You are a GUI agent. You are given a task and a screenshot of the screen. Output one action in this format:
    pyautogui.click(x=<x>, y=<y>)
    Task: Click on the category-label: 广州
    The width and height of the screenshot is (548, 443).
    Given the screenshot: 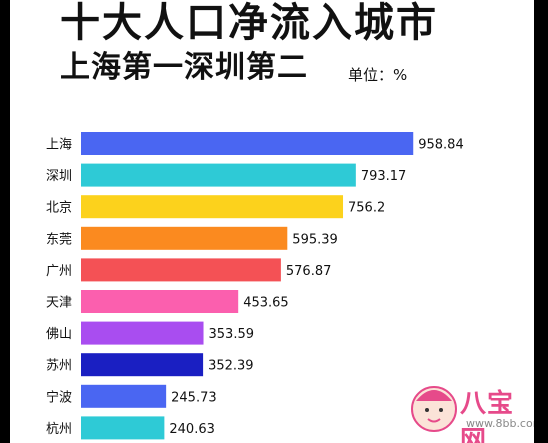 What is the action you would take?
    pyautogui.click(x=59, y=271)
    